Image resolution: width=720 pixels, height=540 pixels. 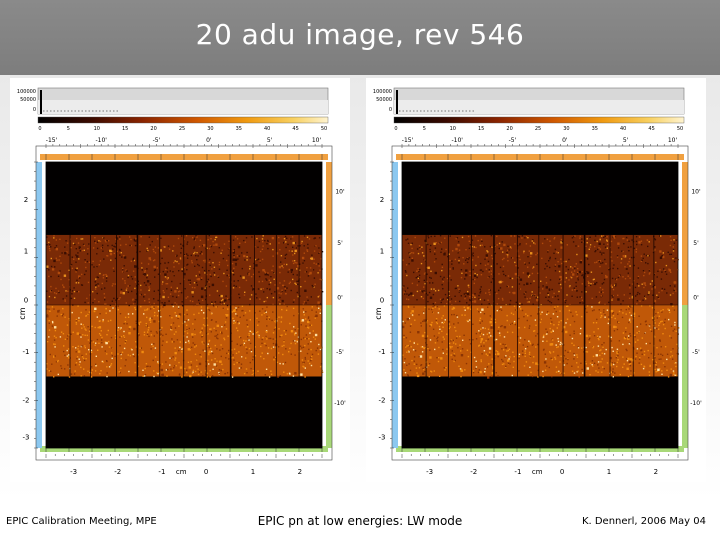 What do you see at coordinates (340, 243) in the screenshot?
I see `right-arcmin-tick-label: 5'` at bounding box center [340, 243].